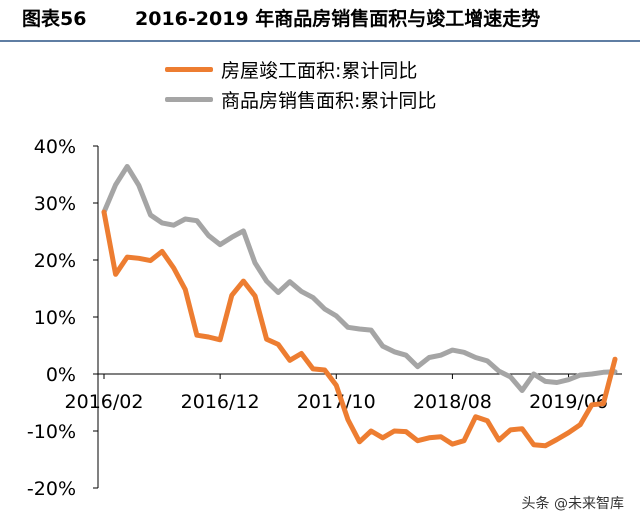 The image size is (640, 521). What do you see at coordinates (55, 147) in the screenshot?
I see `y-tick-label: 40%` at bounding box center [55, 147].